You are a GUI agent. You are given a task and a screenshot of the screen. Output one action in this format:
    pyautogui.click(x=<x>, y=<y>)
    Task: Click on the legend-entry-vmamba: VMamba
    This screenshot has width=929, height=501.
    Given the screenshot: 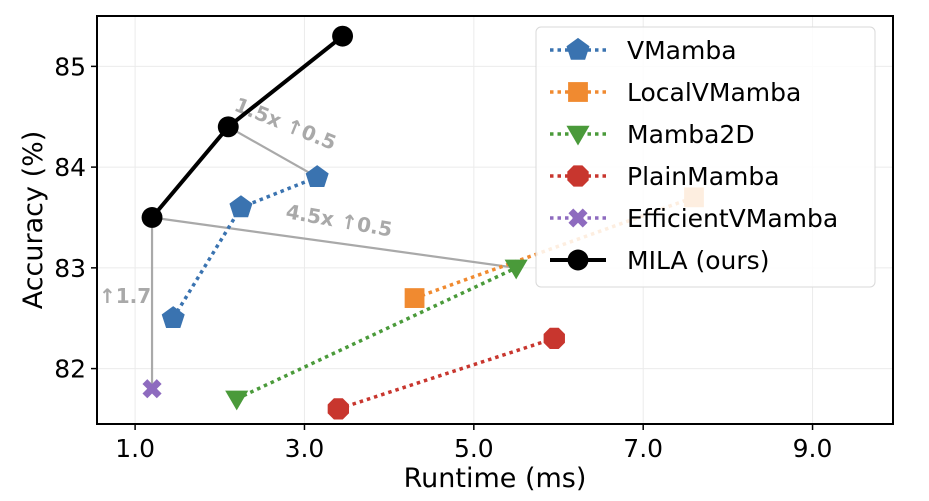 What is the action you would take?
    pyautogui.click(x=643, y=50)
    